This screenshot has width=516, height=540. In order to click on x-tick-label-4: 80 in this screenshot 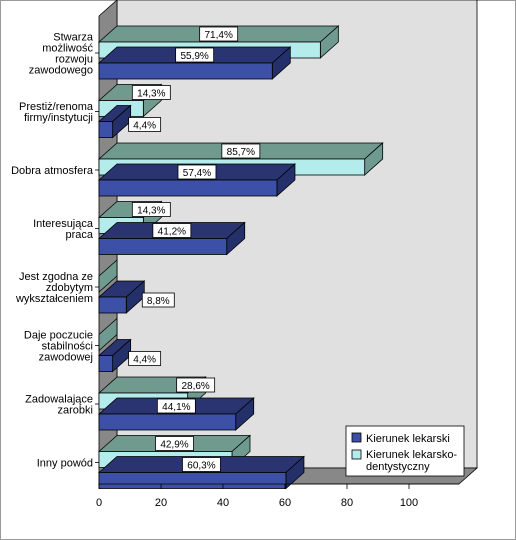, I will do `click(347, 503)`.